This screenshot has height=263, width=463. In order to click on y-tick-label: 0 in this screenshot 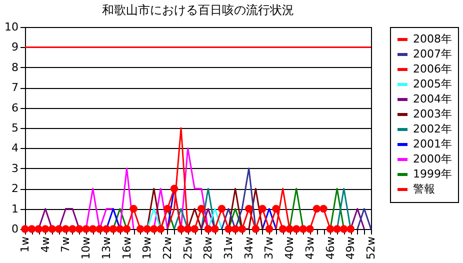, I will do `click(15, 229)`.